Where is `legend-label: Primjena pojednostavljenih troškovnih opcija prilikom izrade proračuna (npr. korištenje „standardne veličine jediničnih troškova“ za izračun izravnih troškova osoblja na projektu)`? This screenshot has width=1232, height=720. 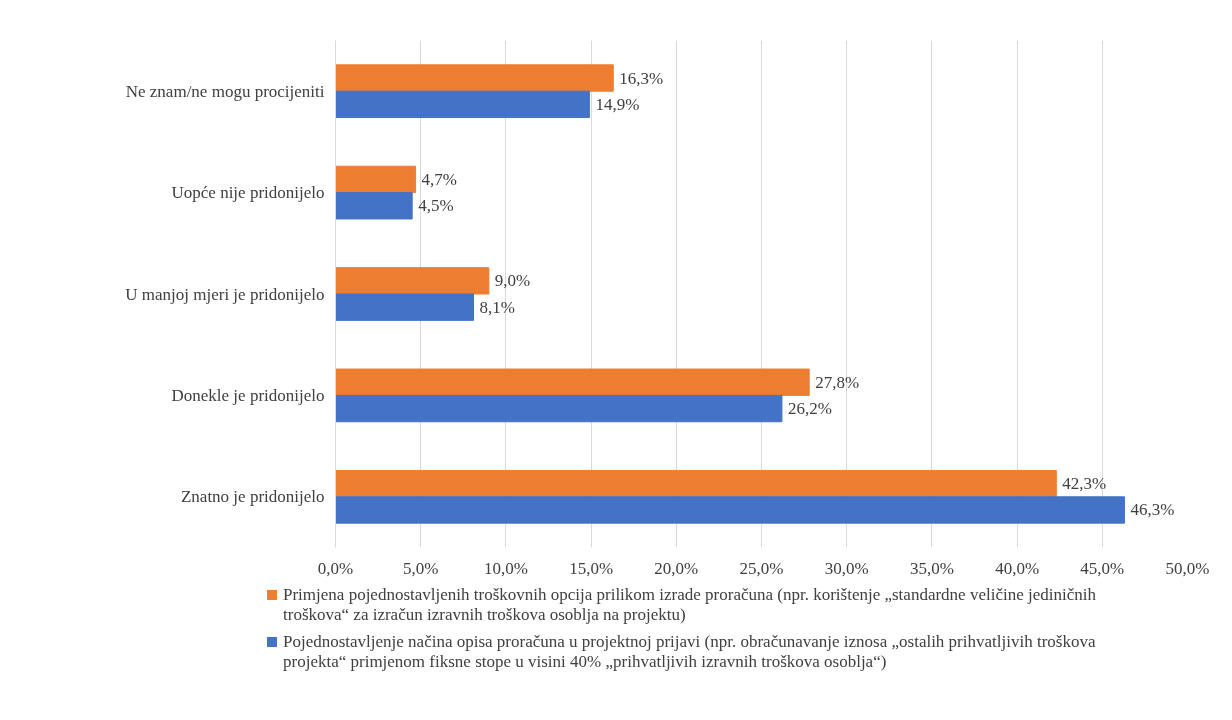
legend-label: Primjena pojednostavljenih troškovnih opcija prilikom izrade proračuna (npr. korištenje „standardne veličine jediničnih troškova“ za izračun izravnih troškova osoblja na projektu) is located at coordinates (690, 605).